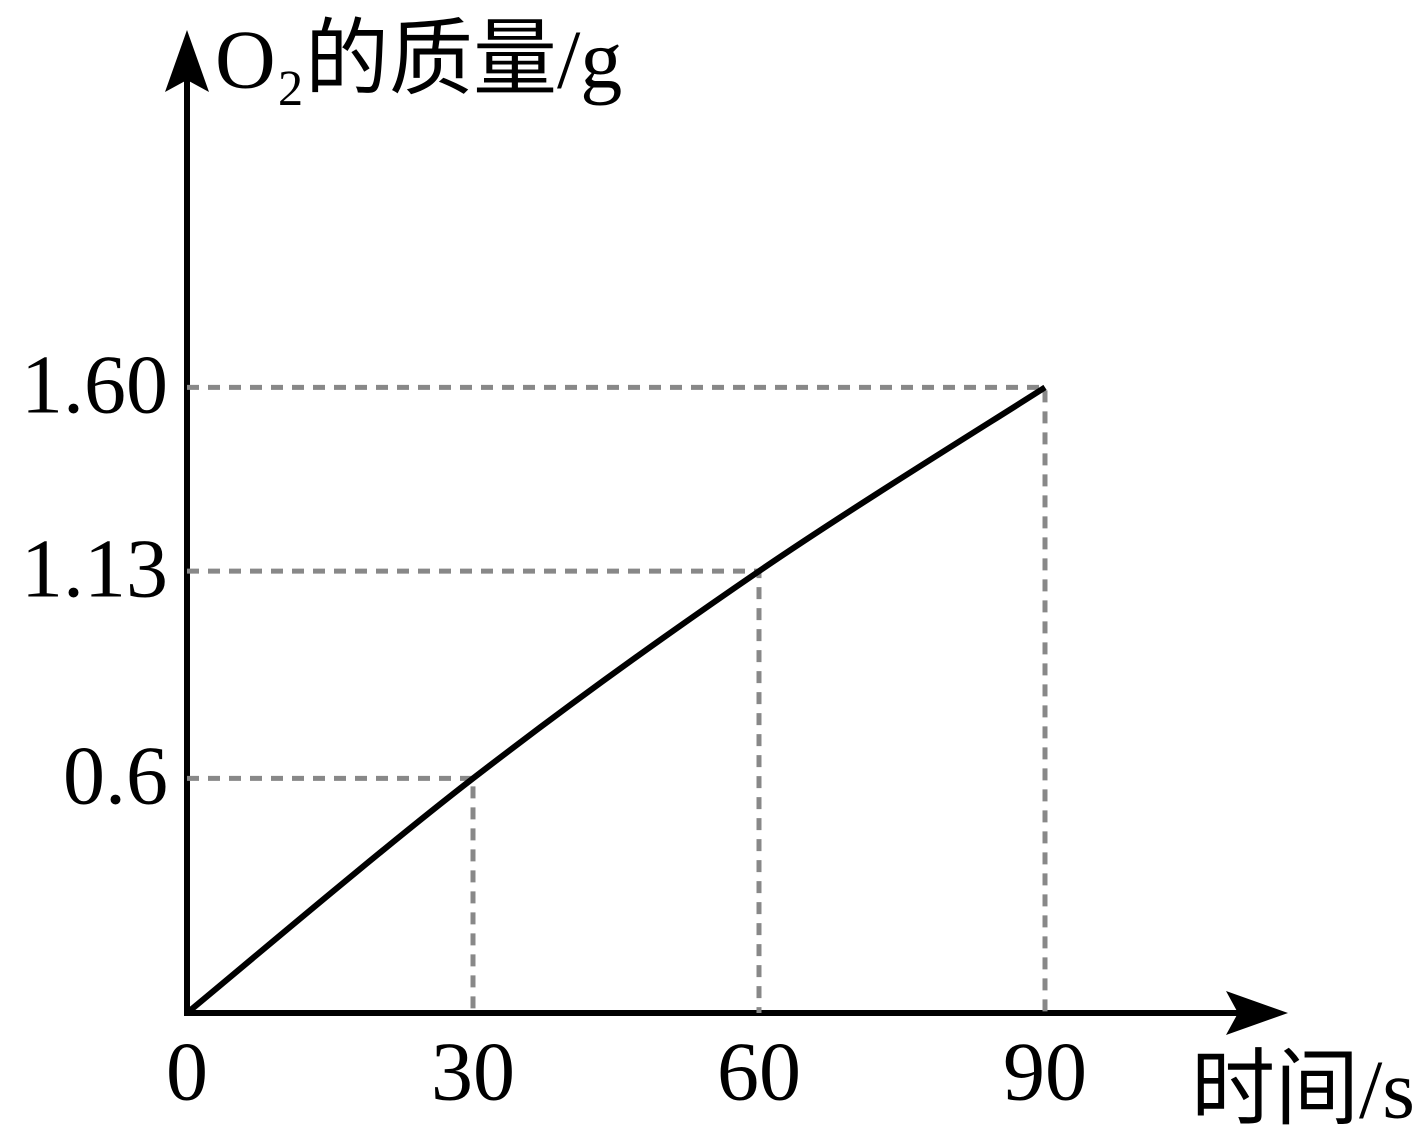  I want to click on x-tick-label: 60, so click(759, 1071).